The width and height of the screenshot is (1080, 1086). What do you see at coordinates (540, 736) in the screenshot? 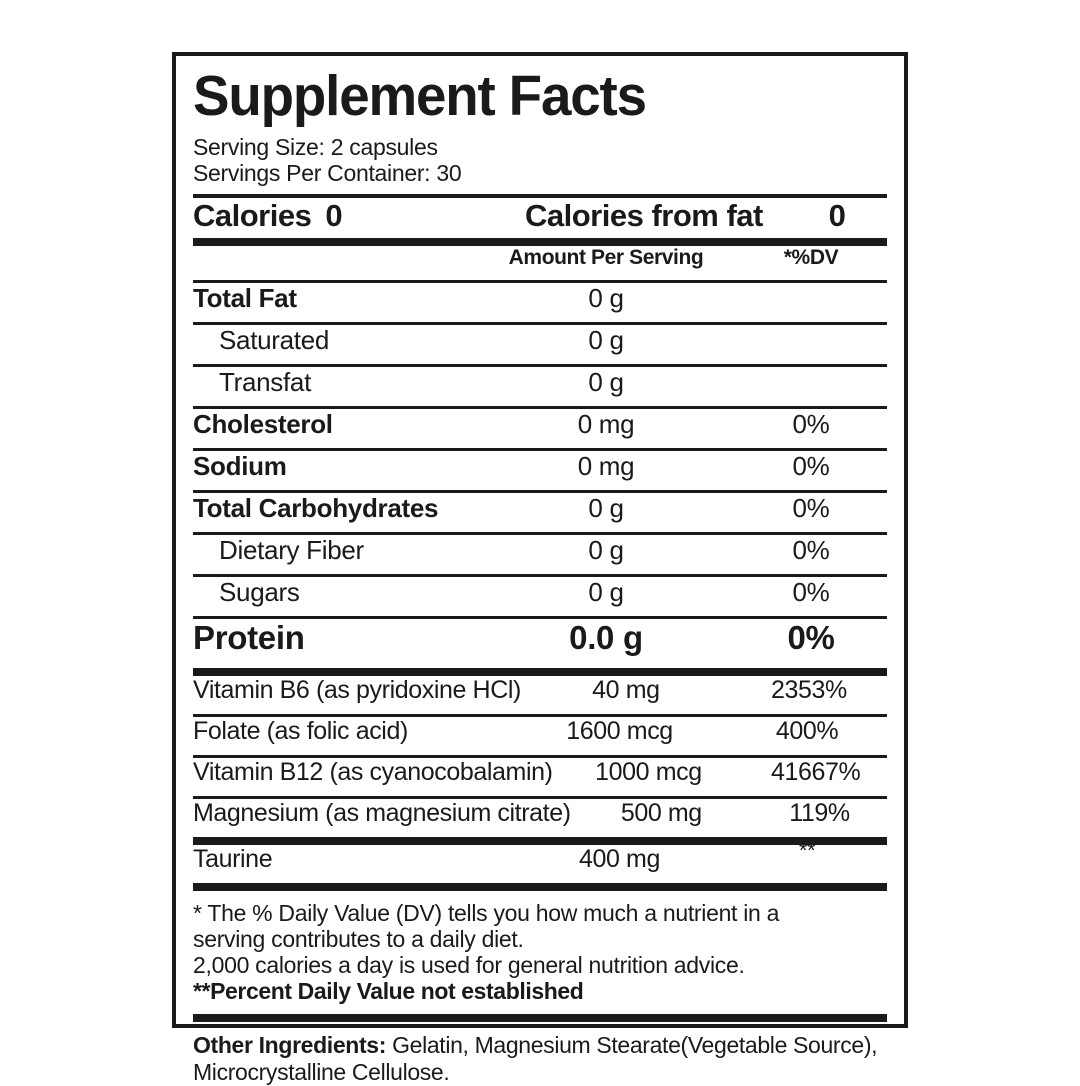
I see `vitamin-row: Folate (as folic acid) 1600 mcg 400%` at bounding box center [540, 736].